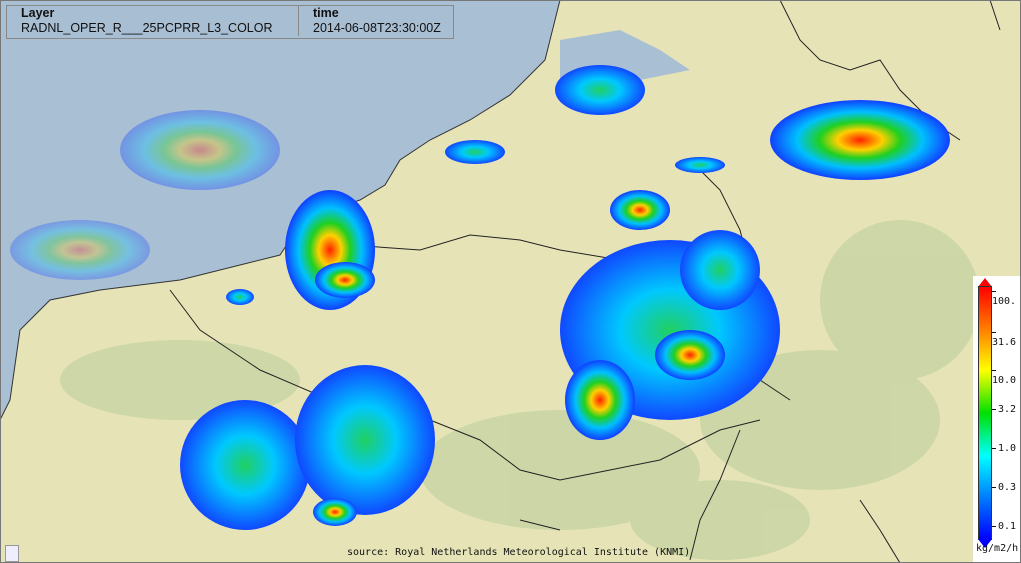 Image resolution: width=1021 pixels, height=563 pixels. What do you see at coordinates (1004, 527) in the screenshot?
I see `legend-tick: 0.1` at bounding box center [1004, 527].